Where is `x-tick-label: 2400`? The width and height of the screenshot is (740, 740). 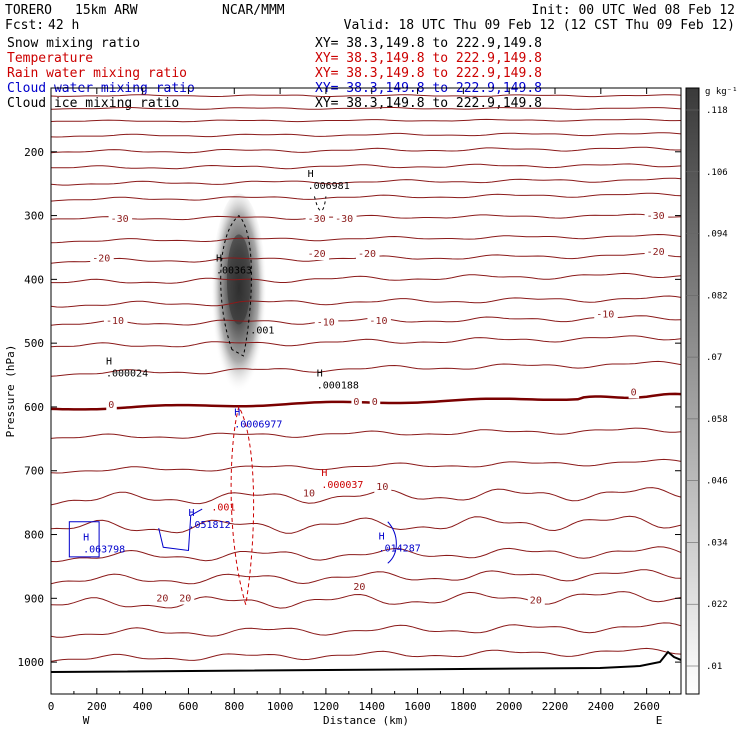
x-tick-label: 2400 is located at coordinates (601, 706).